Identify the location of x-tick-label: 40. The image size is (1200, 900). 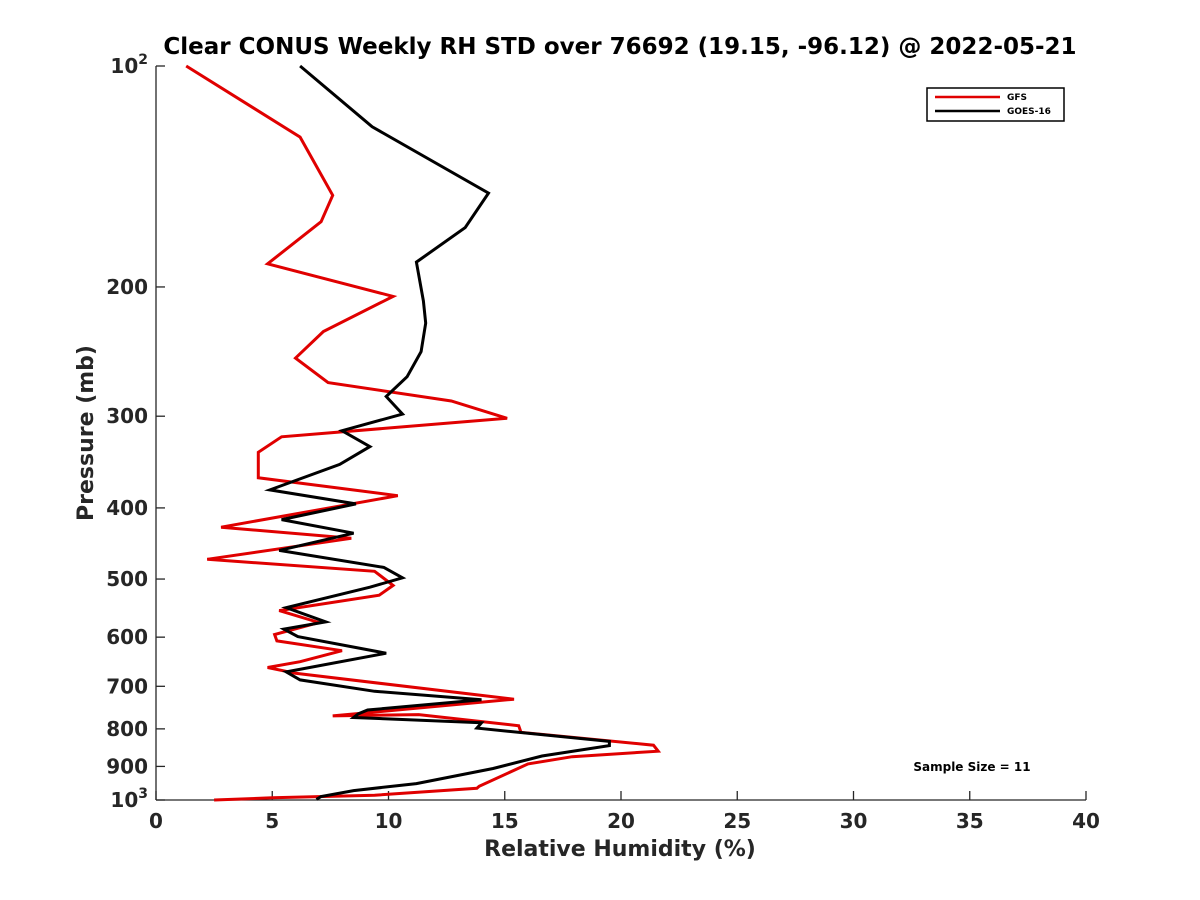
(1086, 821).